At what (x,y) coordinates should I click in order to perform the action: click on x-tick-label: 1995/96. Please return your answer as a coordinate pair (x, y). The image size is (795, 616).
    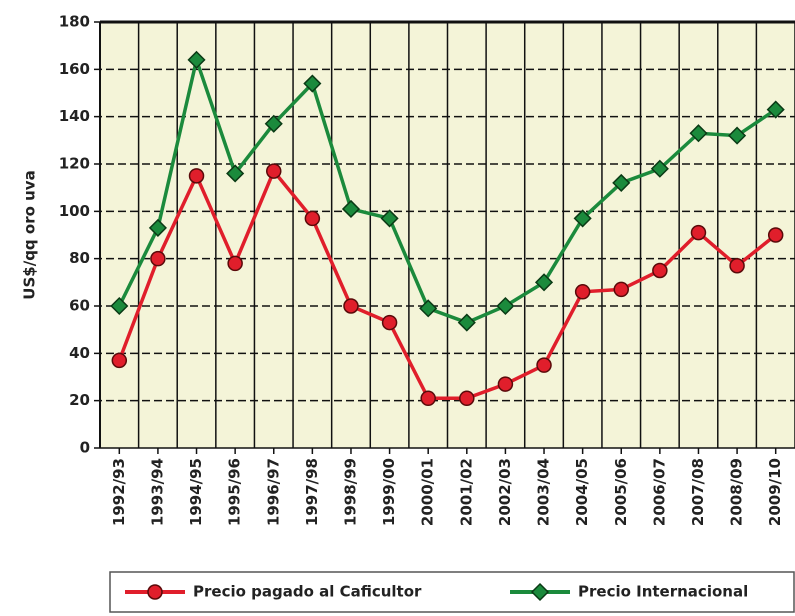
    Looking at the image, I should click on (235, 492).